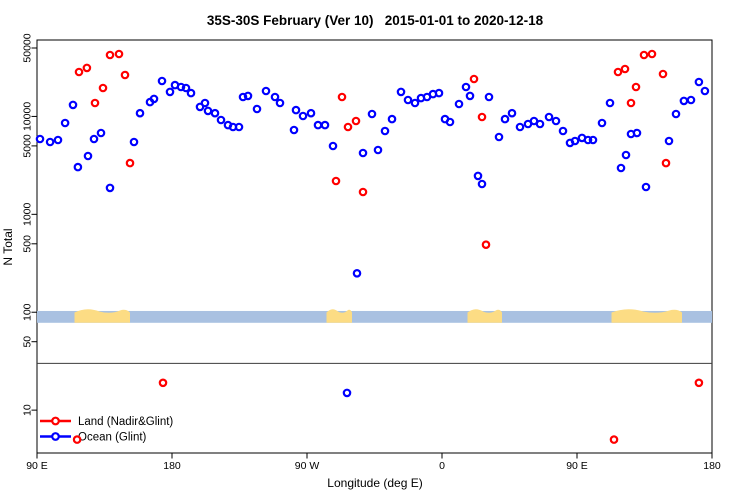  What do you see at coordinates (374, 316) in the screenshot?
I see `land-ocean-strip` at bounding box center [374, 316].